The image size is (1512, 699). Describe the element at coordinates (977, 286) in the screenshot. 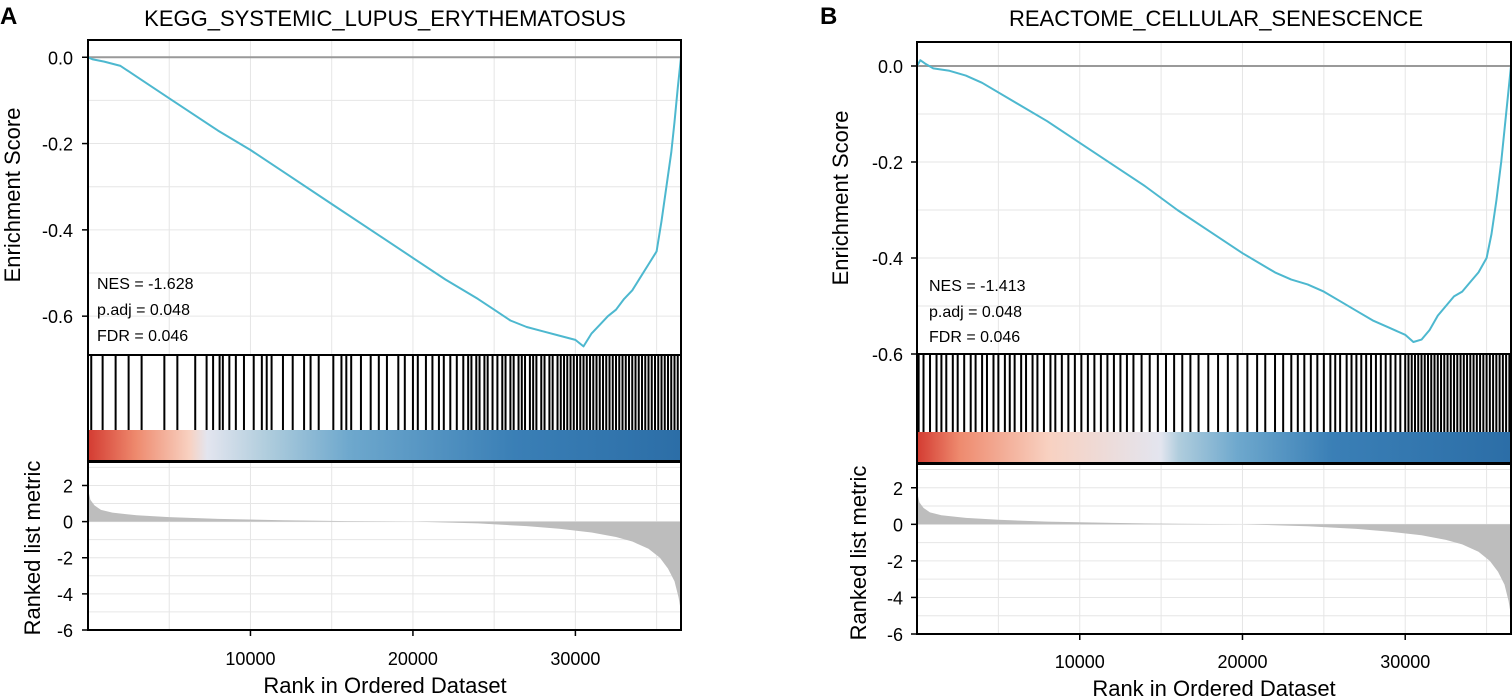

I see `nes-stat: NES = -1.413` at that location.